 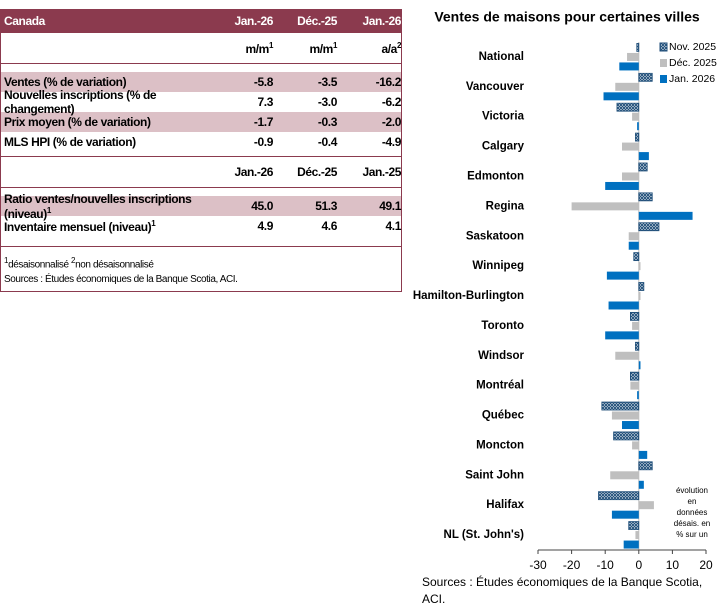 What do you see at coordinates (70, 142) in the screenshot?
I see `cell: MLS HPI (% de variation)` at bounding box center [70, 142].